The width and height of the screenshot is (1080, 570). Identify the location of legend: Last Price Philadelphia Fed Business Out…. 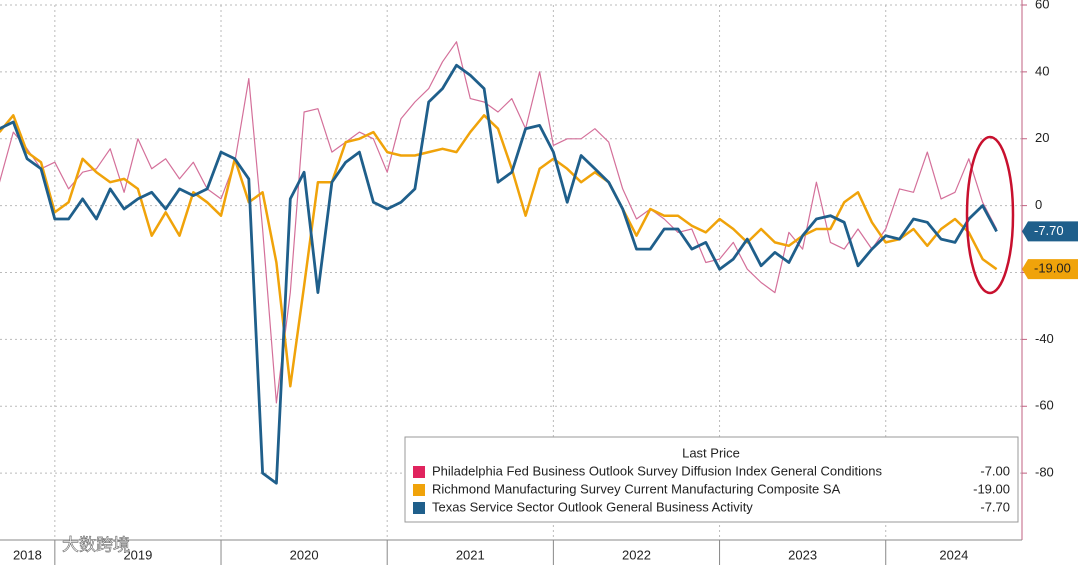
(711, 479).